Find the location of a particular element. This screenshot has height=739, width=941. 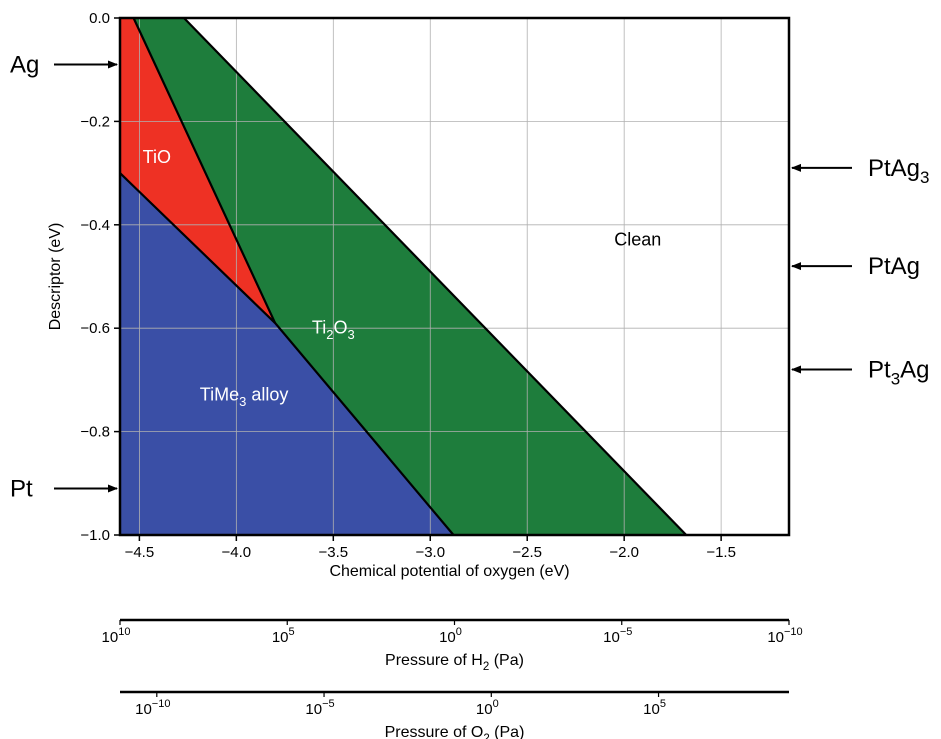

region-label-time-tail: alloy is located at coordinates (267, 395).